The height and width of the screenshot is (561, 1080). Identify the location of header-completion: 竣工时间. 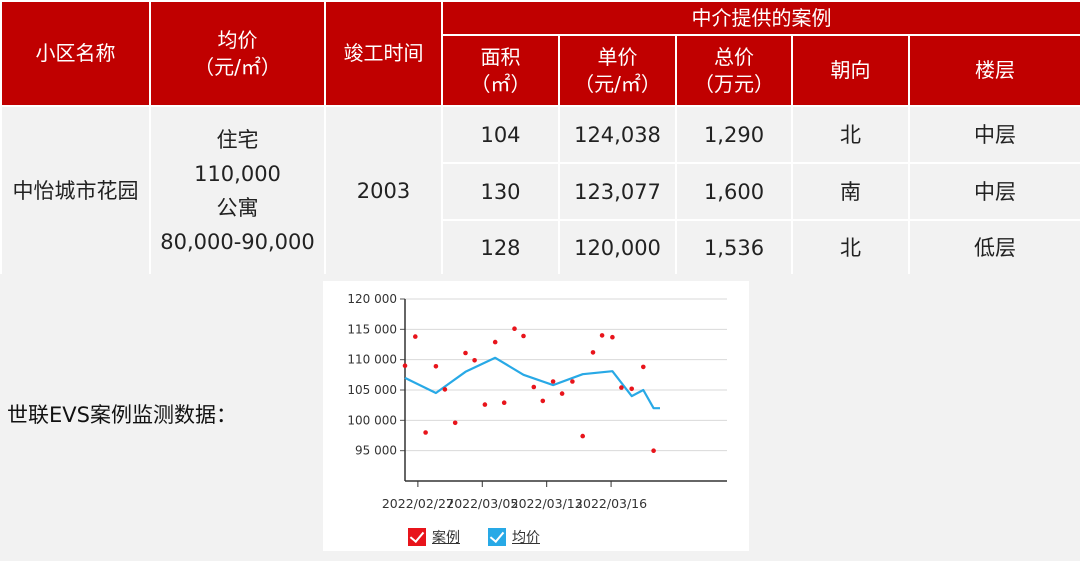
(383, 53).